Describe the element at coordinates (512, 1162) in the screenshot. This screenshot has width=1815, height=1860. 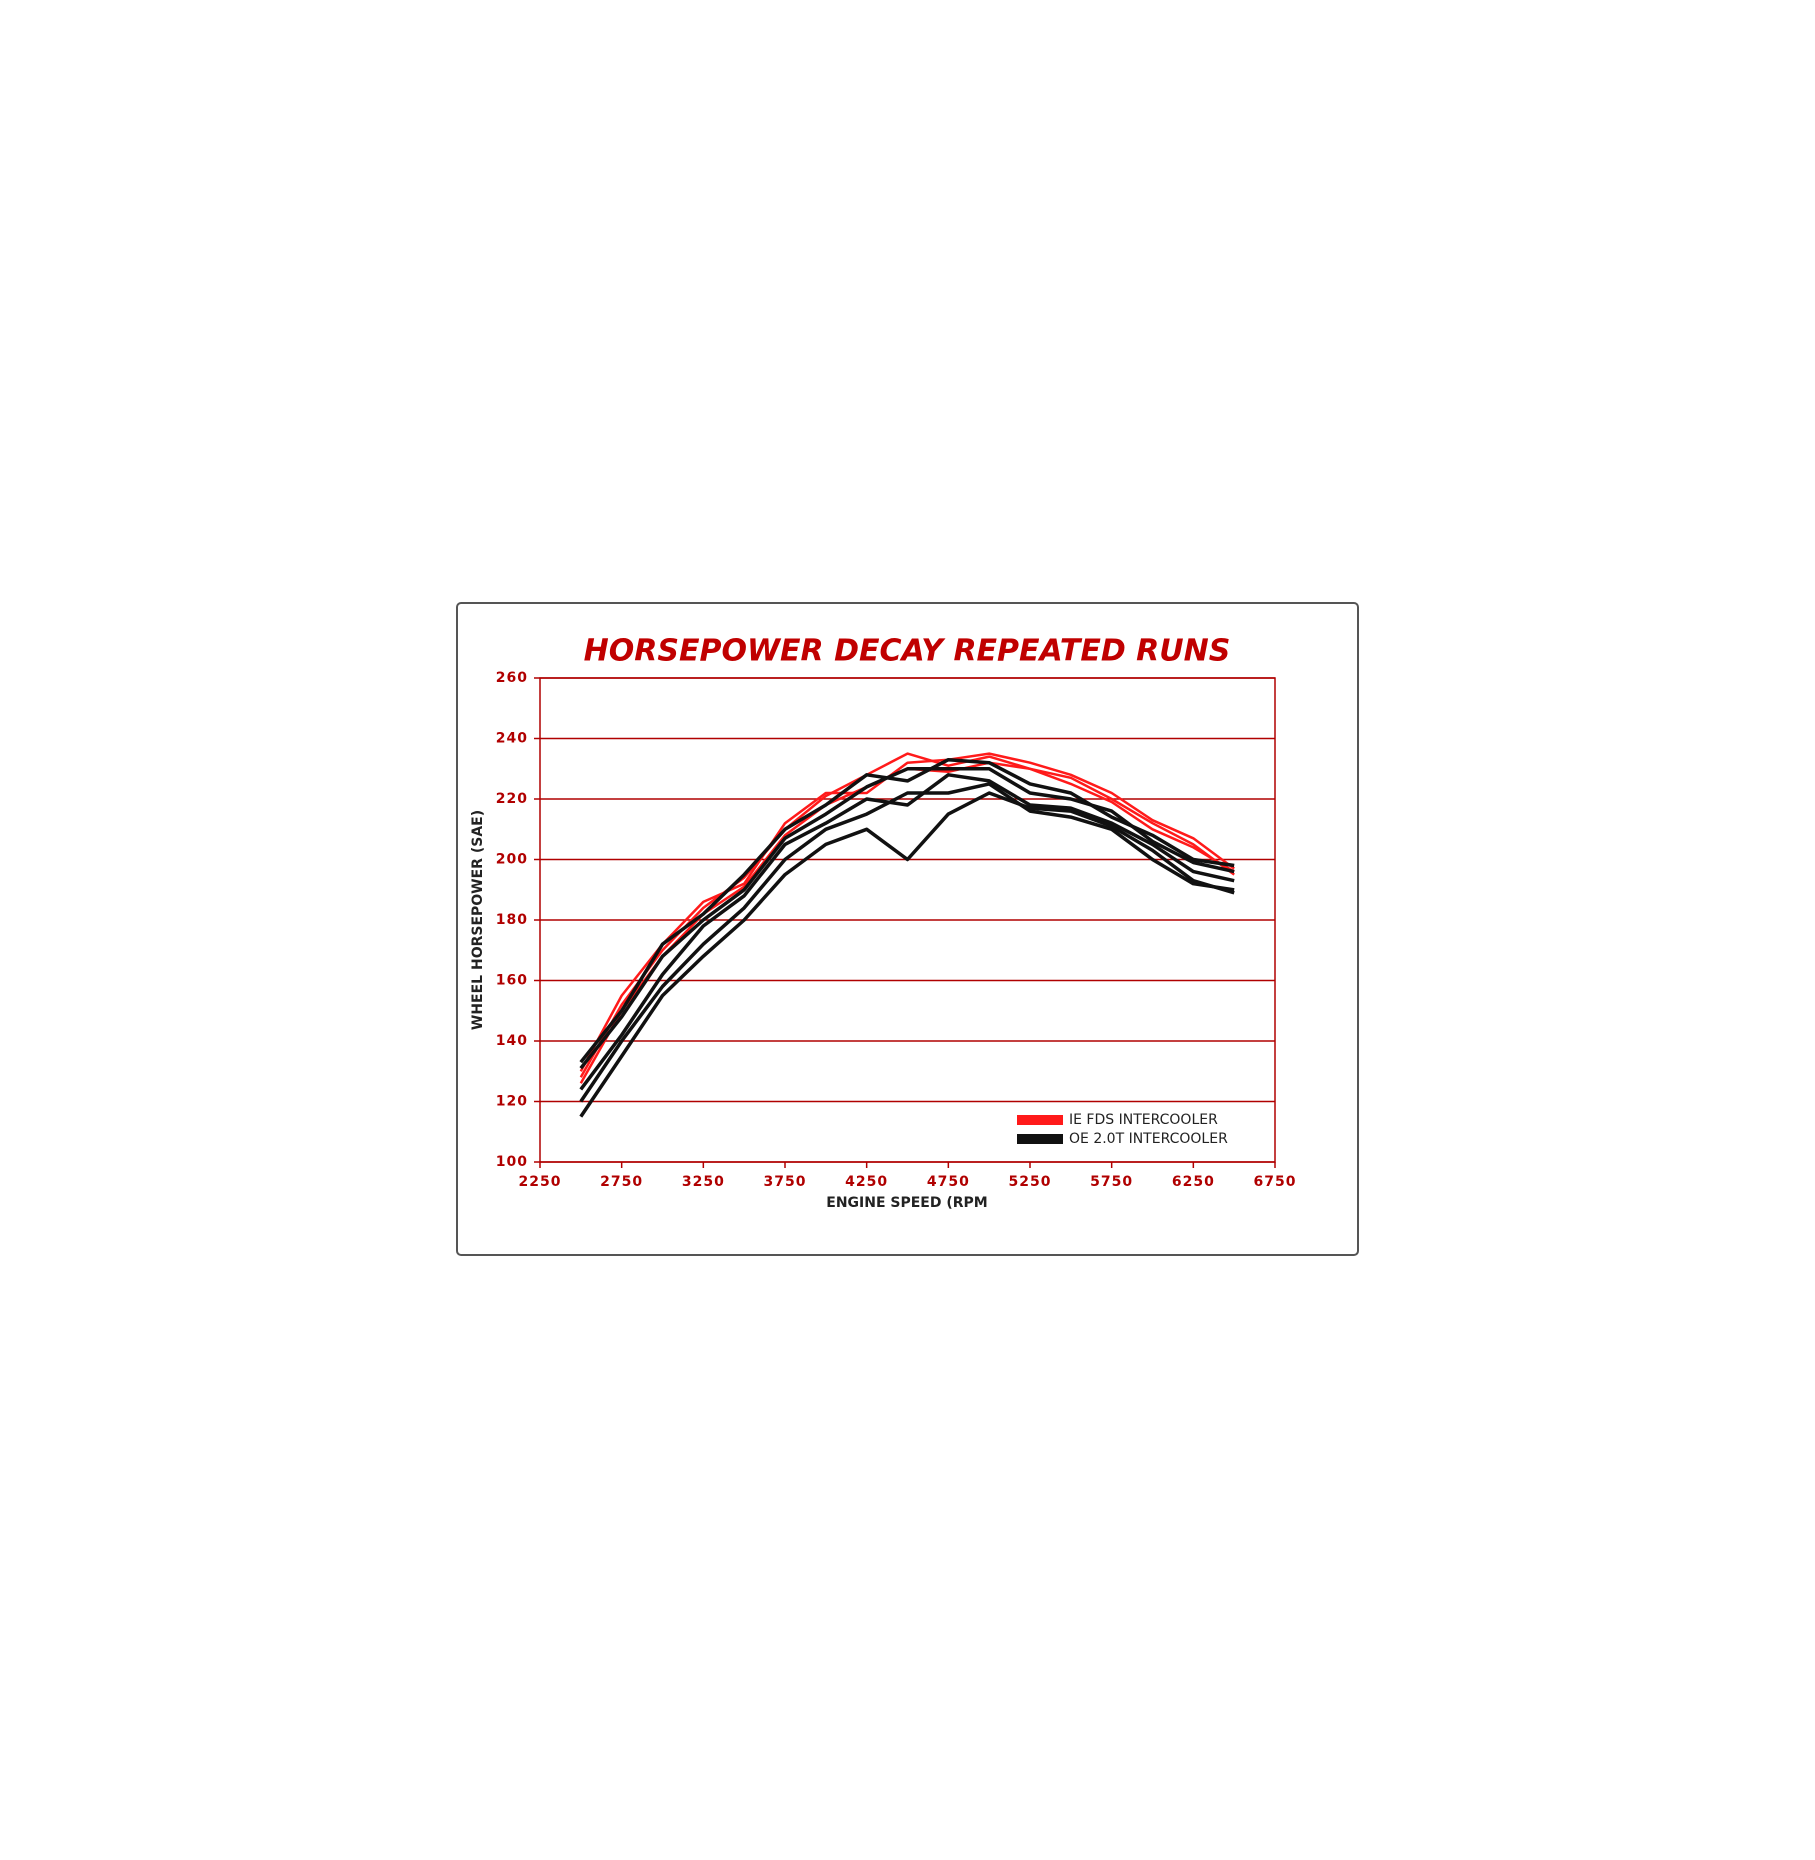
I see `y-tick-label: 100` at that location.